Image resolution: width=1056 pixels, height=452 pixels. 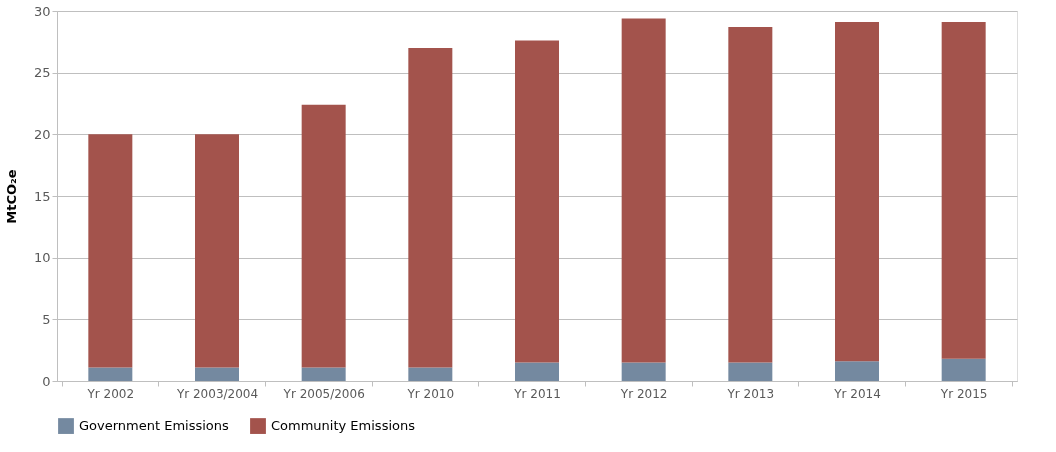 I want to click on y-tick-label: 5, so click(x=46, y=319).